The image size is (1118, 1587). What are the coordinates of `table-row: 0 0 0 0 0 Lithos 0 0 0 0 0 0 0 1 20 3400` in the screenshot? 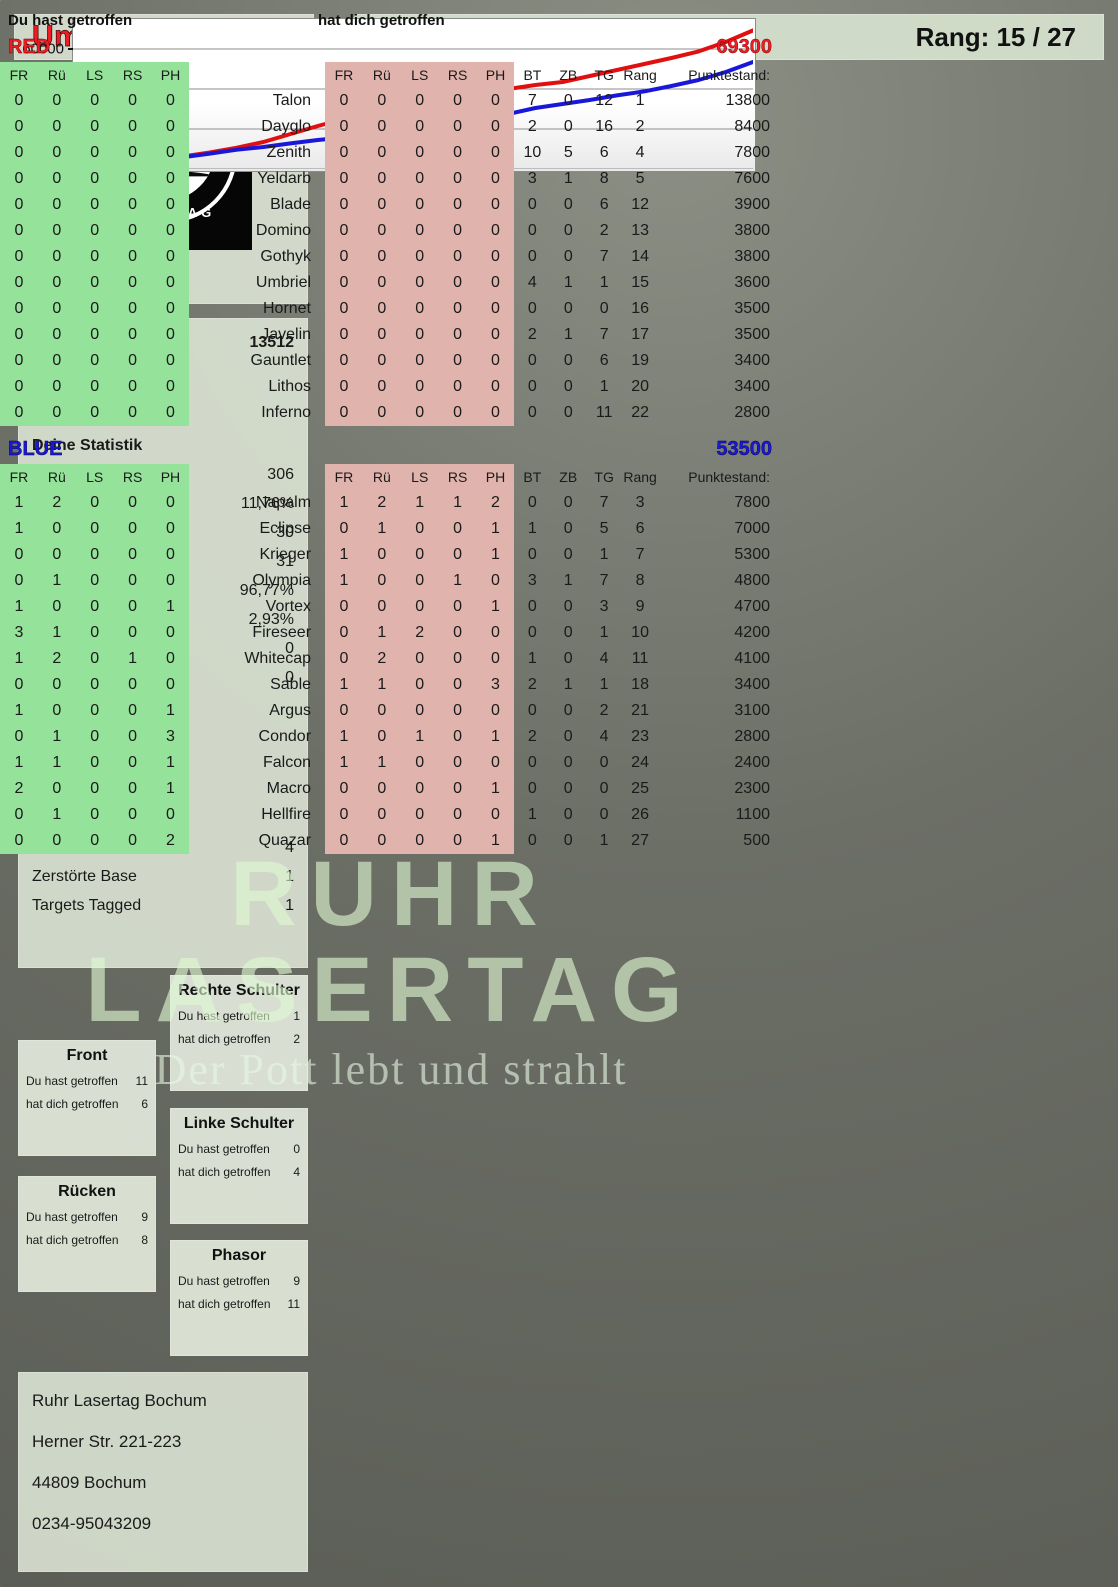 It's located at (391, 387).